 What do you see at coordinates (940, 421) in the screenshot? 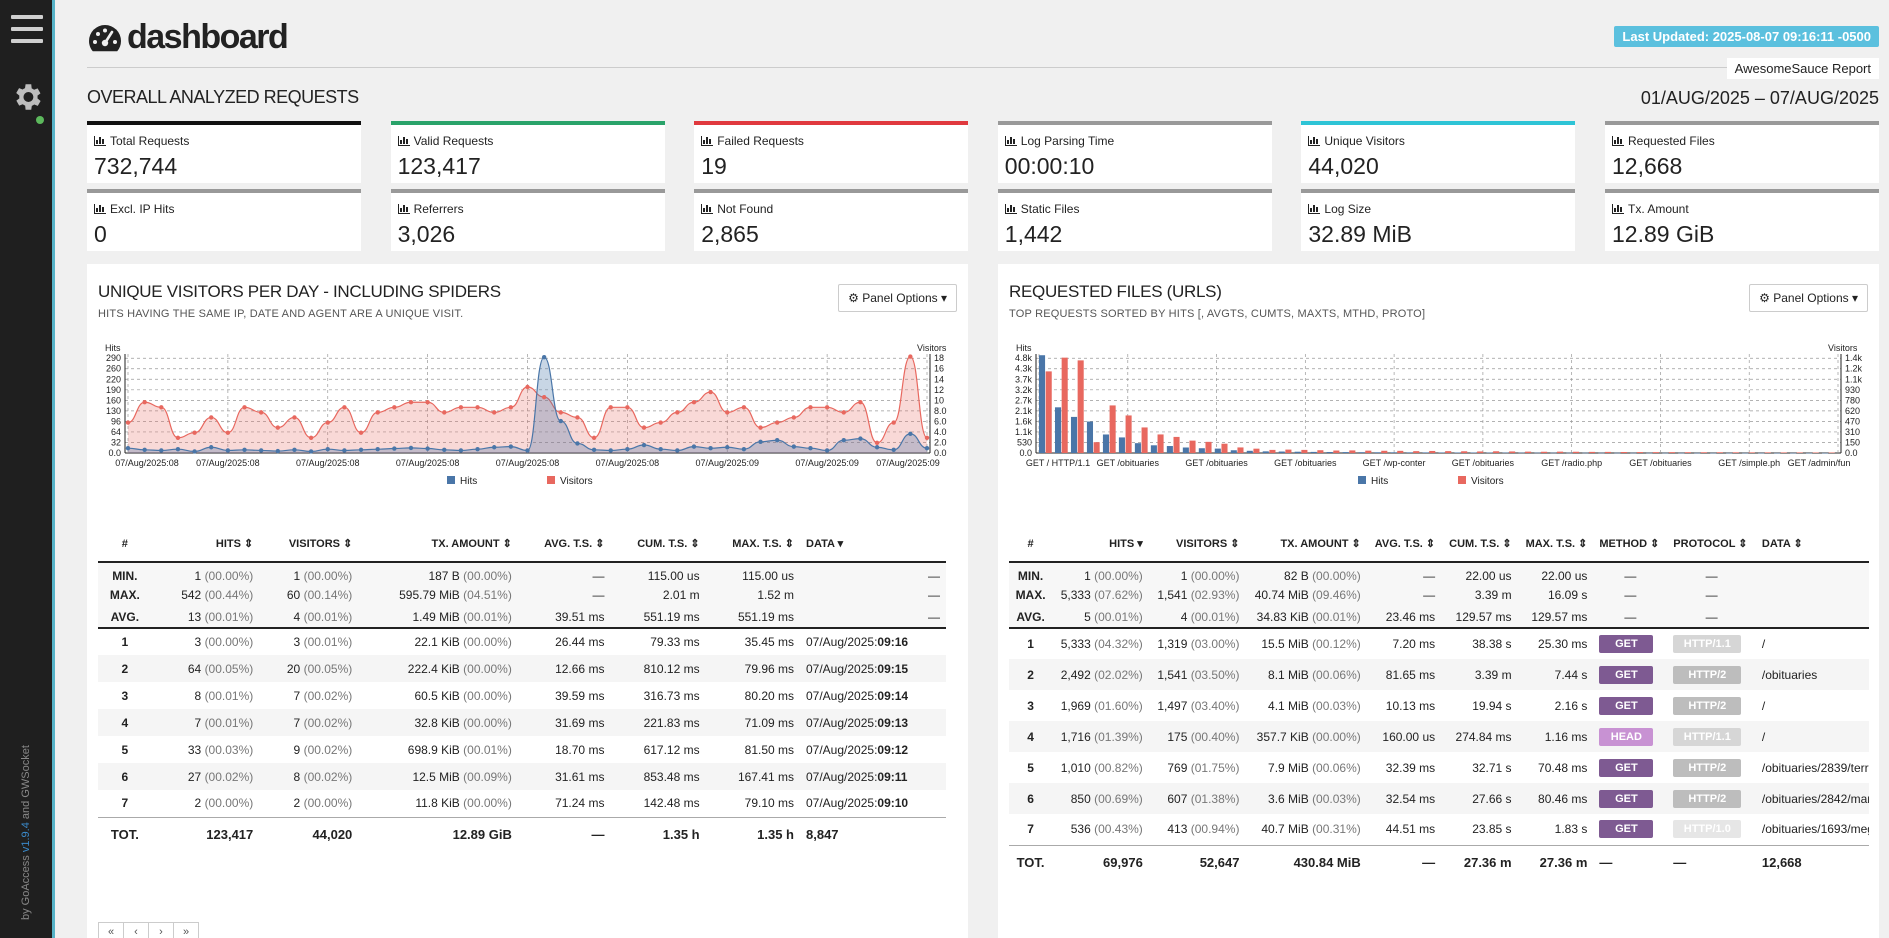
I see `y2-tick-label: 6.0` at bounding box center [940, 421].